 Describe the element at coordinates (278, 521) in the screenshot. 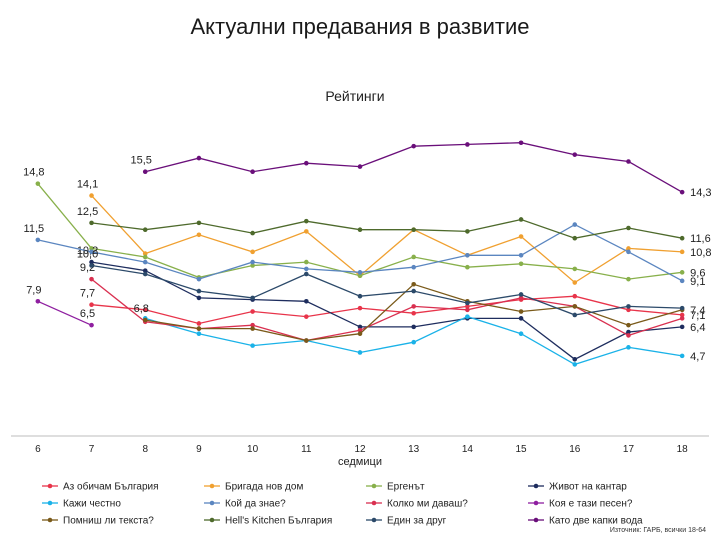

I see `legend-label: Hell's Kitchen България` at that location.